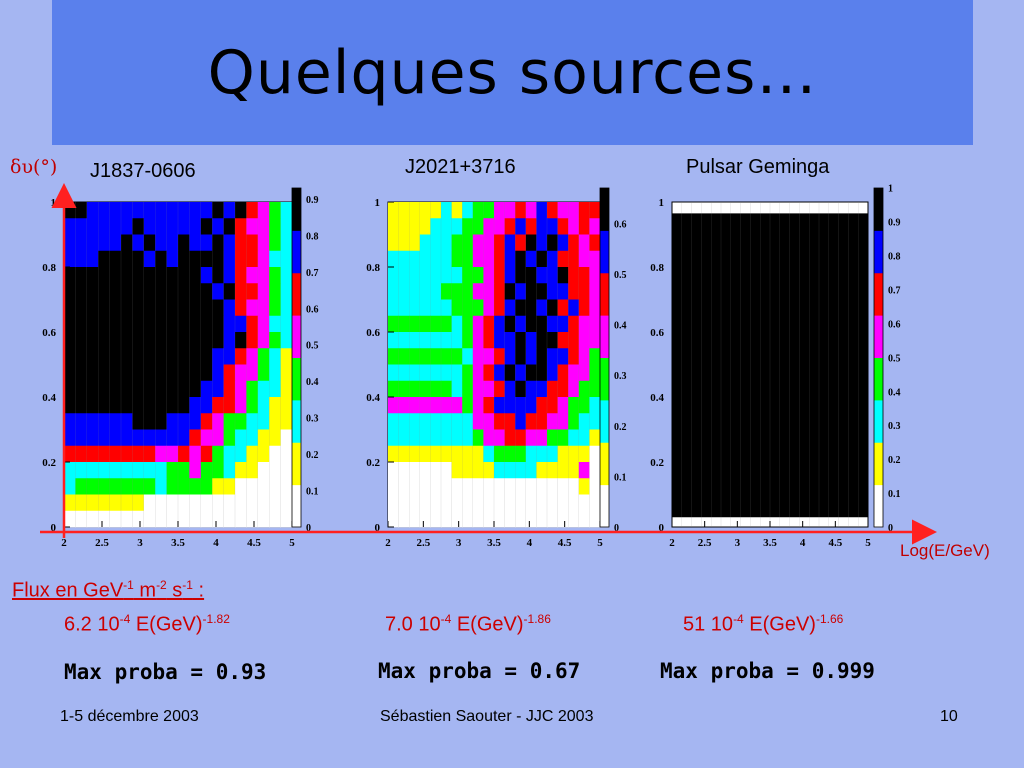 The height and width of the screenshot is (768, 1024). What do you see at coordinates (378, 528) in the screenshot?
I see `y-tick-label: 0` at bounding box center [378, 528].